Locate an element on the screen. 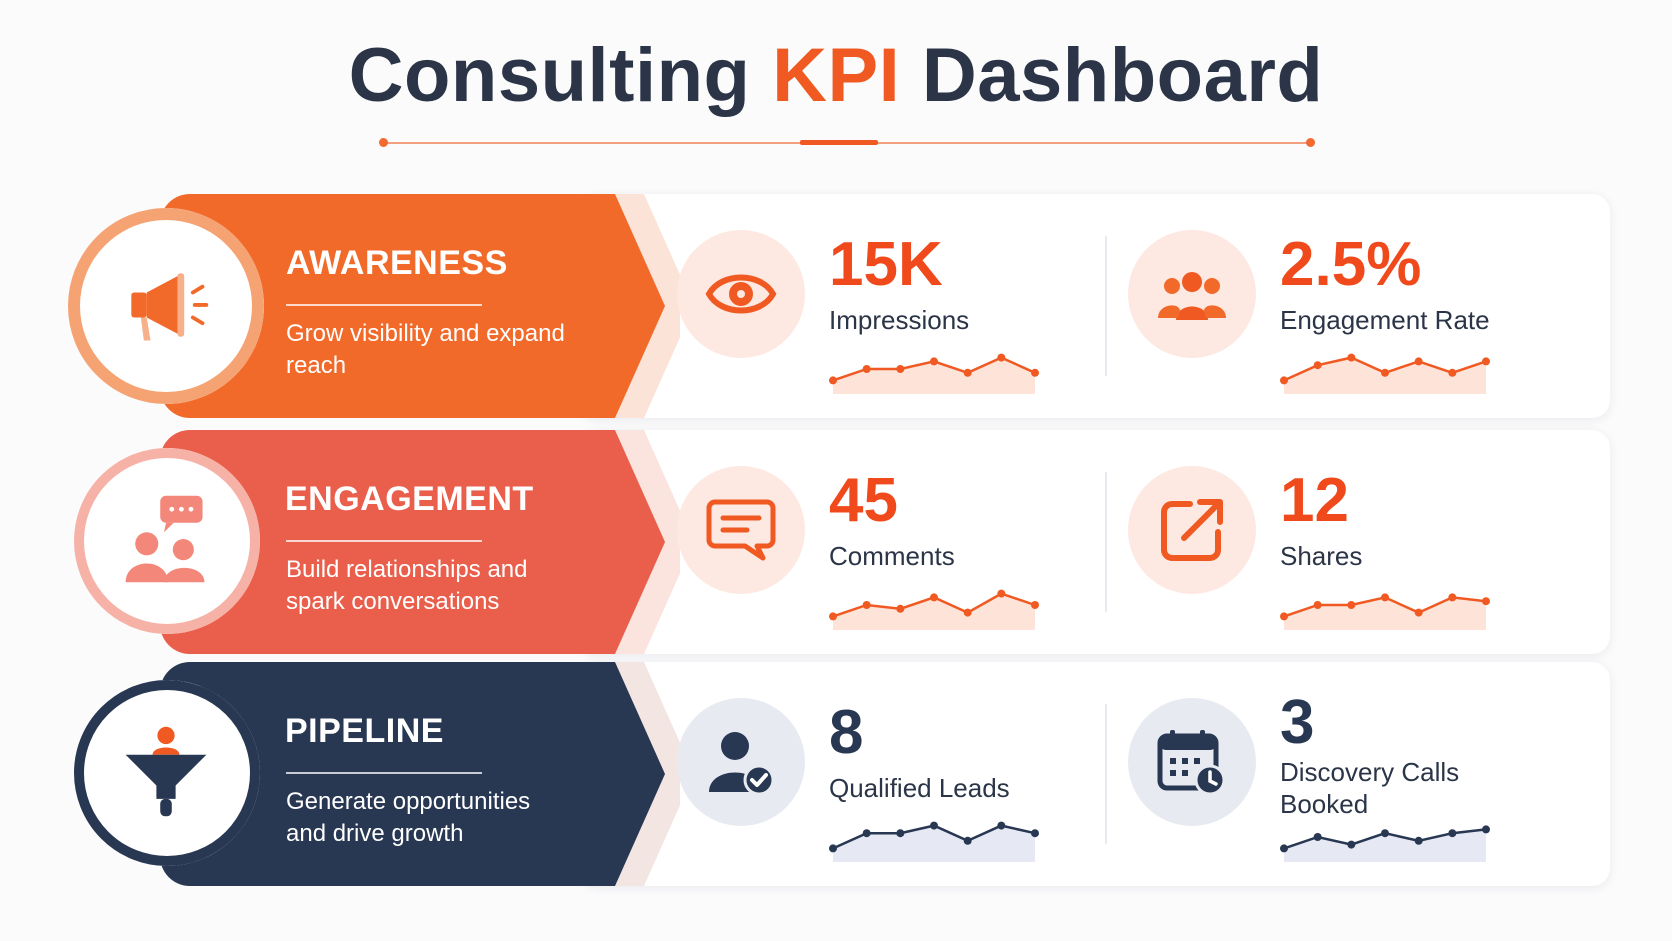  kpi-label: Impressions is located at coordinates (899, 320).